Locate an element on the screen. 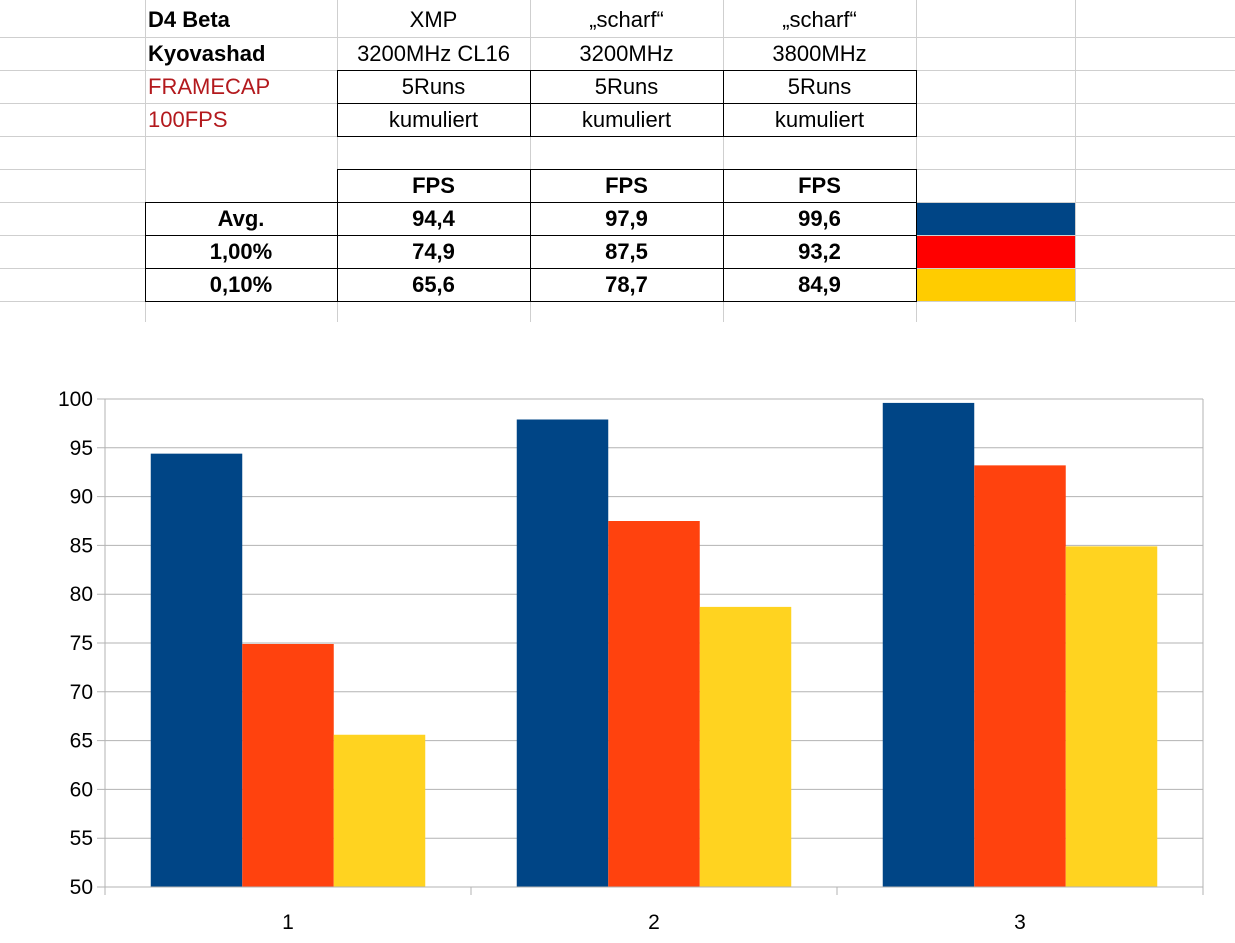 Image resolution: width=1235 pixels, height=943 pixels. cell-fps-header-2: FPS is located at coordinates (626, 185).